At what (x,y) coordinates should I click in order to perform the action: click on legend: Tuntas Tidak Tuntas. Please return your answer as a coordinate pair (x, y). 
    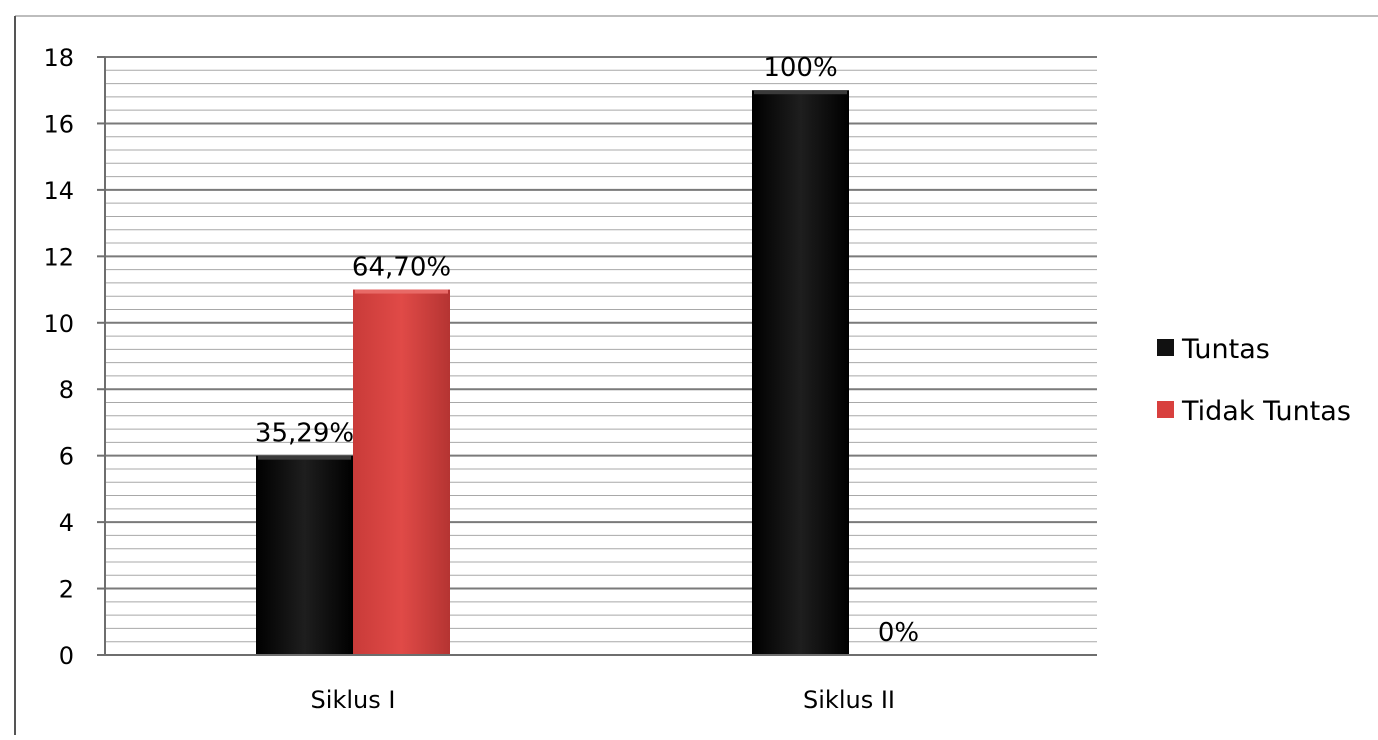
    Looking at the image, I should click on (1254, 380).